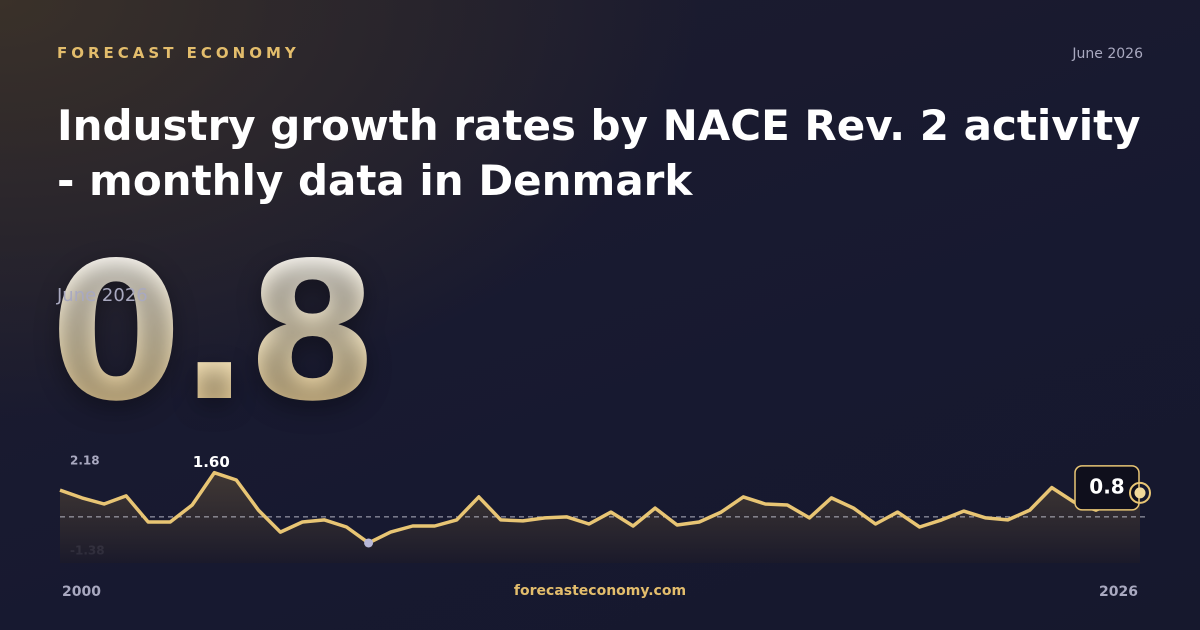 The width and height of the screenshot is (1200, 630). I want to click on footer: forecasteconomy.com, so click(600, 591).